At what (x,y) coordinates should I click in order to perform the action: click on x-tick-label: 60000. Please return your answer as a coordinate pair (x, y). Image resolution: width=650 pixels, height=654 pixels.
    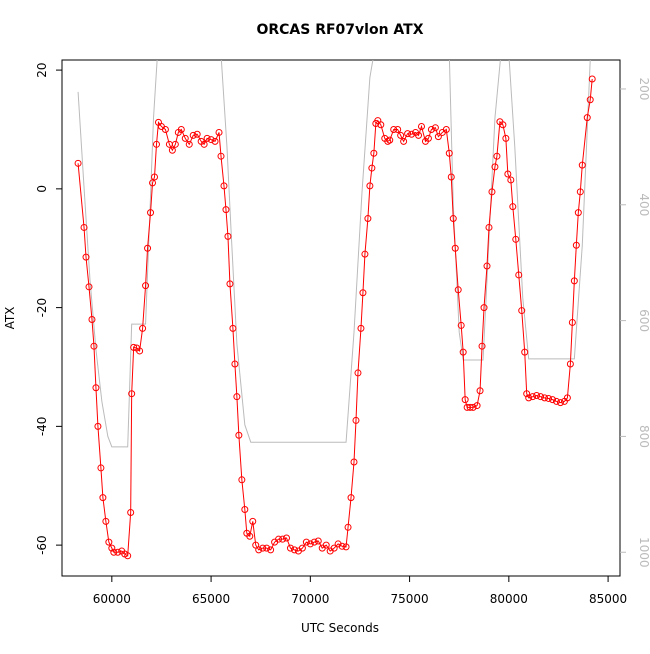
    Looking at the image, I should click on (112, 599).